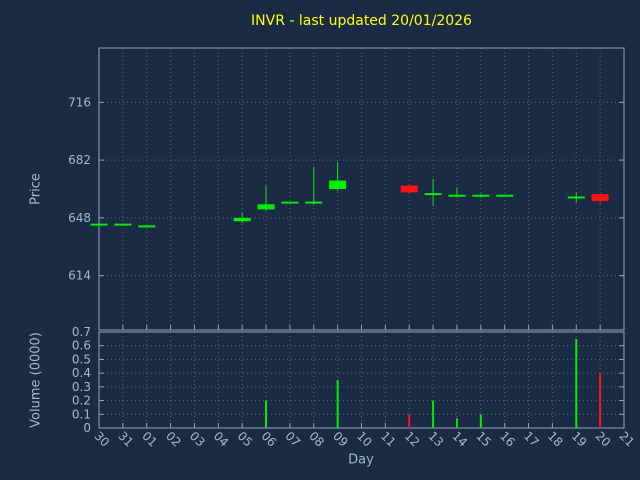 This screenshot has width=640, height=480. What do you see at coordinates (626, 439) in the screenshot?
I see `x-tick-label: 21` at bounding box center [626, 439].